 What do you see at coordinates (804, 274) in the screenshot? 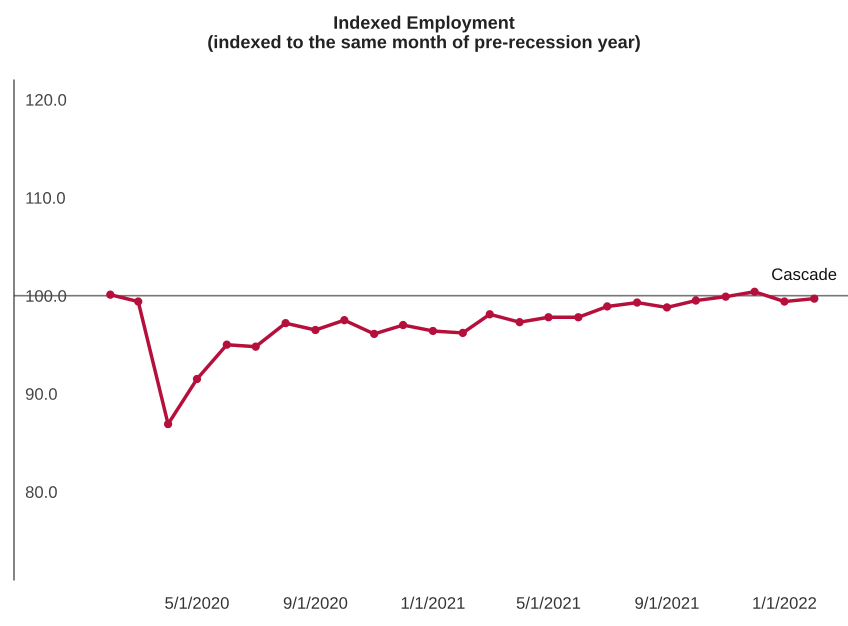
I see `series-label: Cascade` at bounding box center [804, 274].